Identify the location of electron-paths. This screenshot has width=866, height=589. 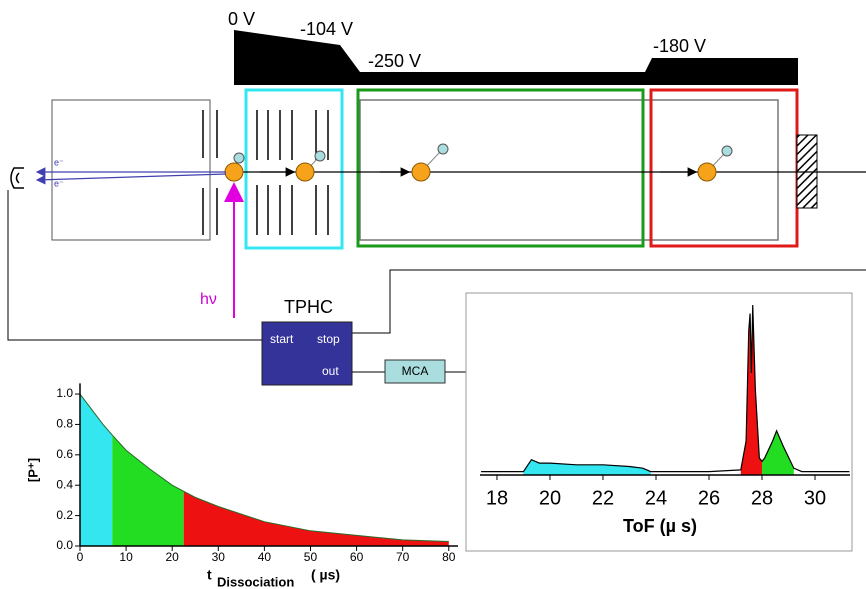
(131, 176).